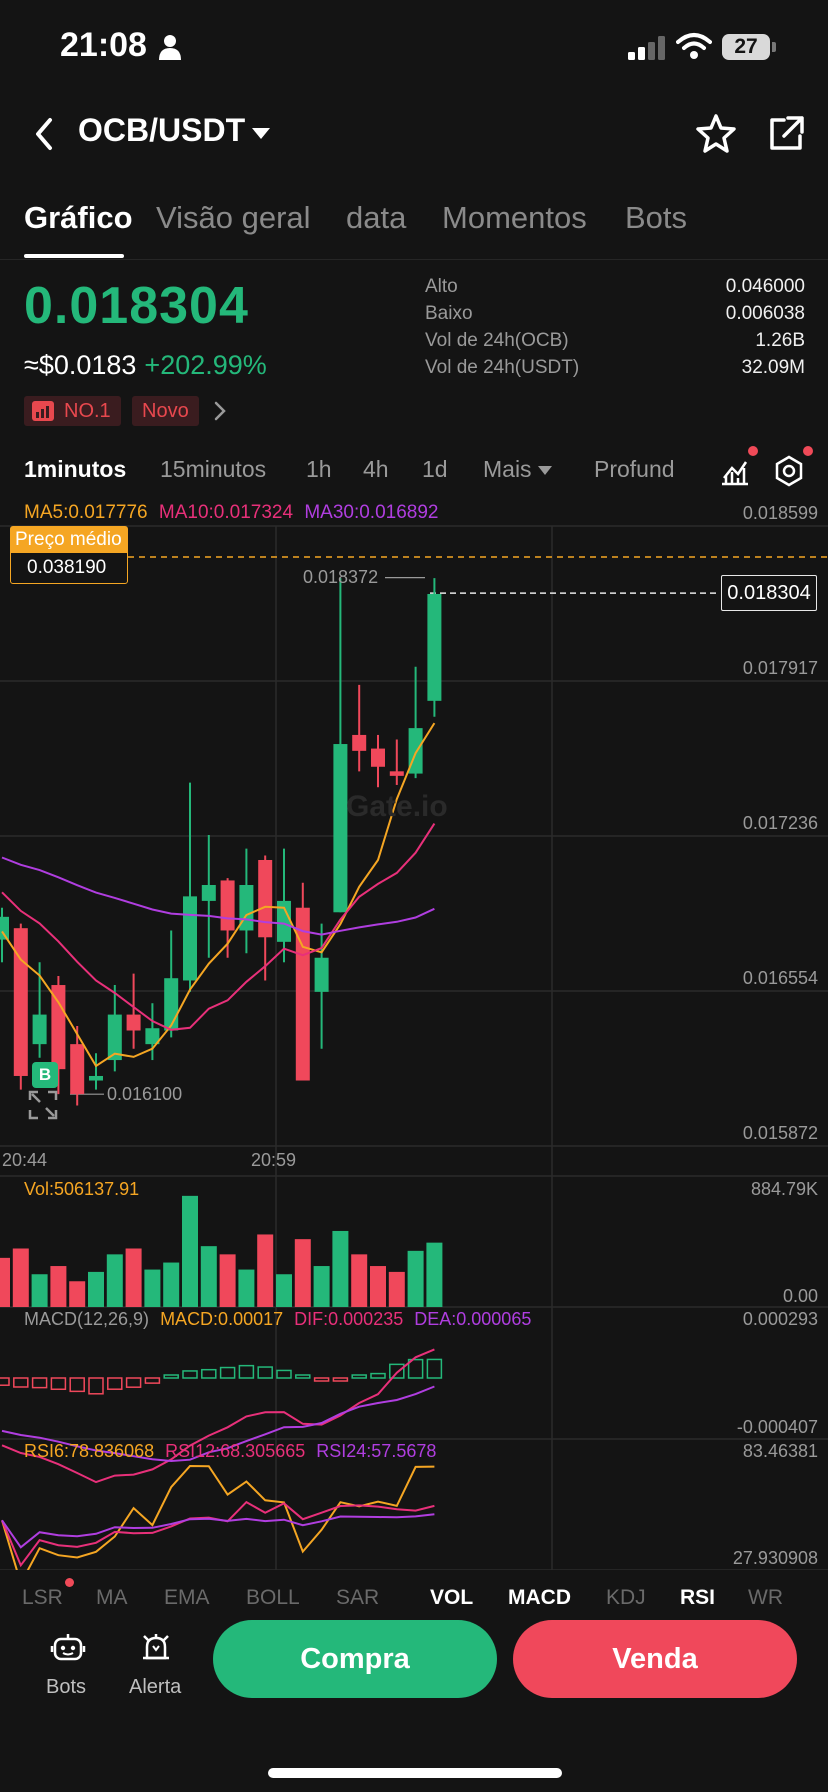 The image size is (828, 1792). What do you see at coordinates (414, 228) in the screenshot?
I see `section-tabs: Gráfico Visão geral data Momentos Bots` at bounding box center [414, 228].